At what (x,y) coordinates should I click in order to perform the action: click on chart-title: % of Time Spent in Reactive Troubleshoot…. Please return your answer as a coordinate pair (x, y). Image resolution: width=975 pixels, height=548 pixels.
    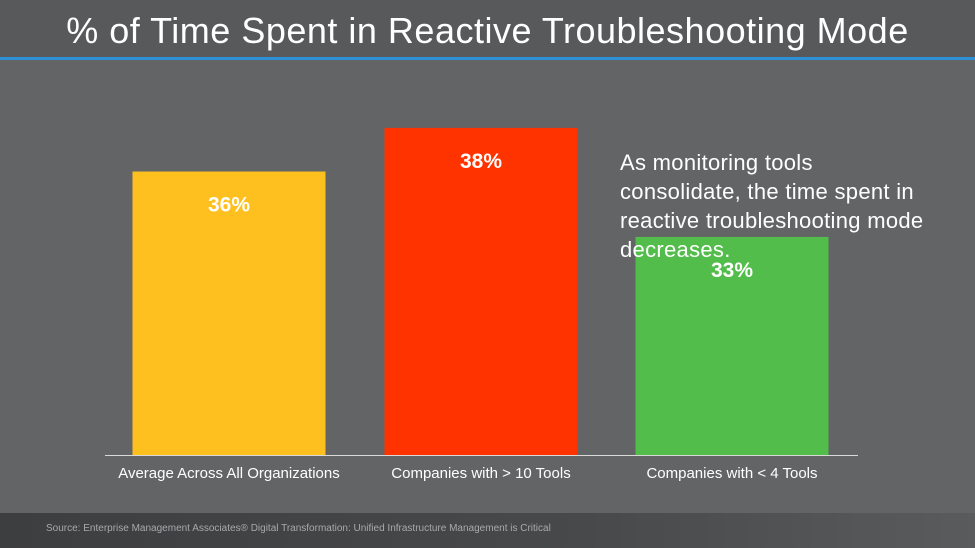
    Looking at the image, I should click on (487, 30).